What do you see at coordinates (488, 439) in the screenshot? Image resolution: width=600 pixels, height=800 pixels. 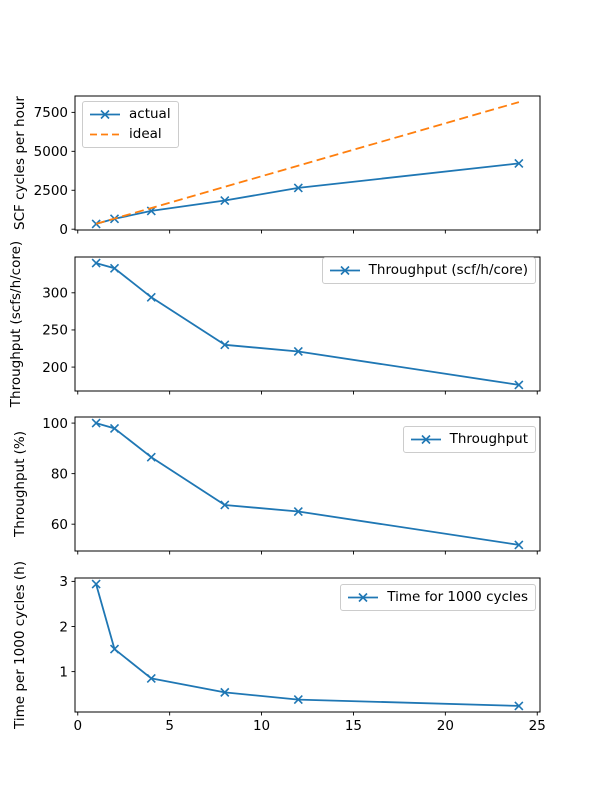 I see `legend-label-throughput-percent: Throughput` at bounding box center [488, 439].